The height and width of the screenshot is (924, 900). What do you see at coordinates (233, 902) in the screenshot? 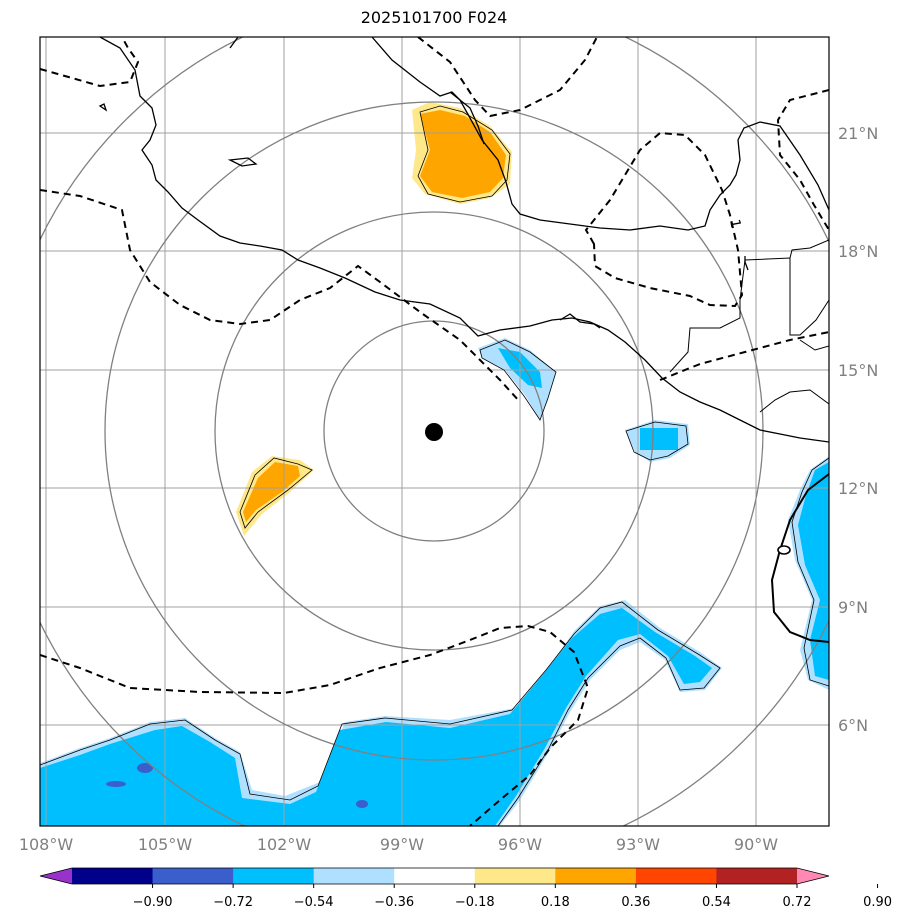
I see `colorbar-tick-label: −0.72` at bounding box center [233, 902].